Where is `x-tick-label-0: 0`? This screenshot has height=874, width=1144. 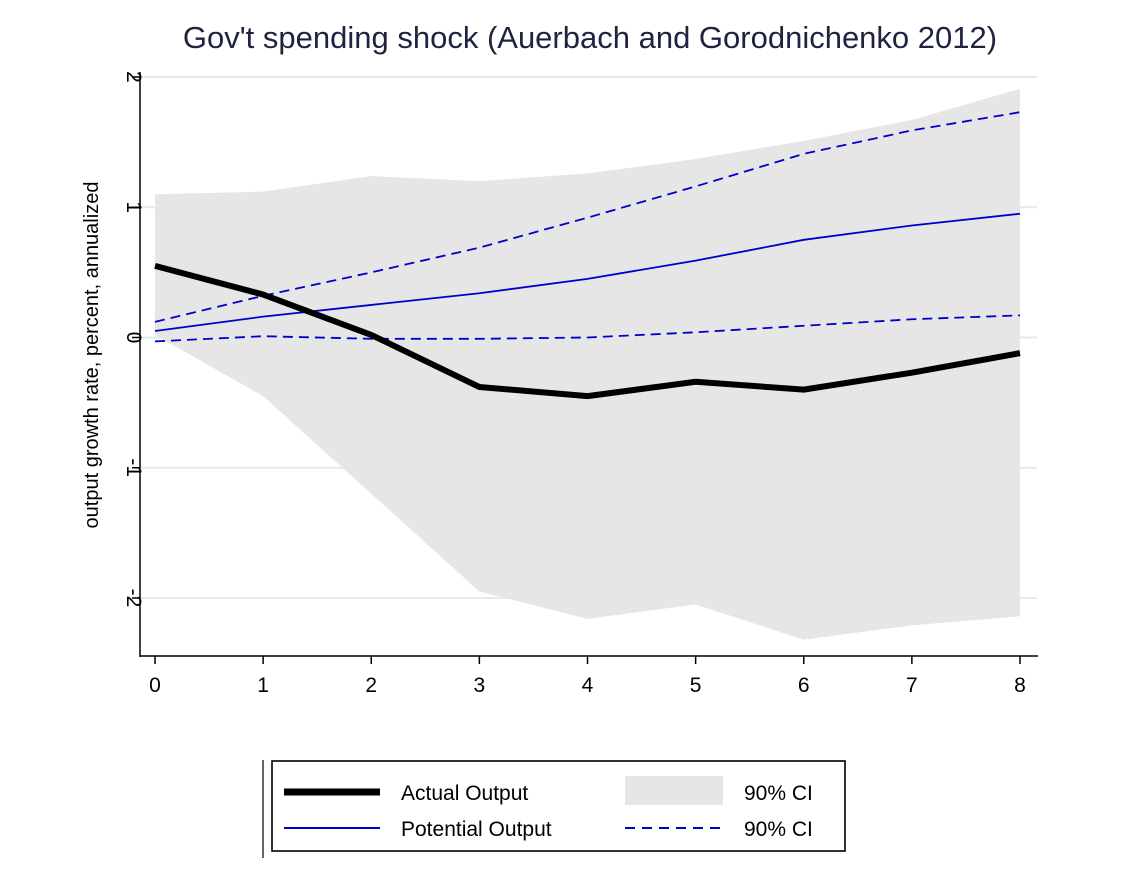 x-tick-label-0: 0 is located at coordinates (155, 685).